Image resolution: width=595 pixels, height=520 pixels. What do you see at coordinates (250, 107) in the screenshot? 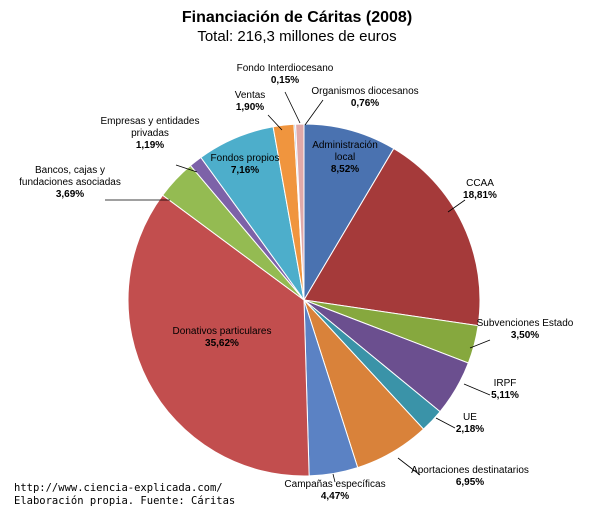
I see `slice-percent: 1,90%` at bounding box center [250, 107].